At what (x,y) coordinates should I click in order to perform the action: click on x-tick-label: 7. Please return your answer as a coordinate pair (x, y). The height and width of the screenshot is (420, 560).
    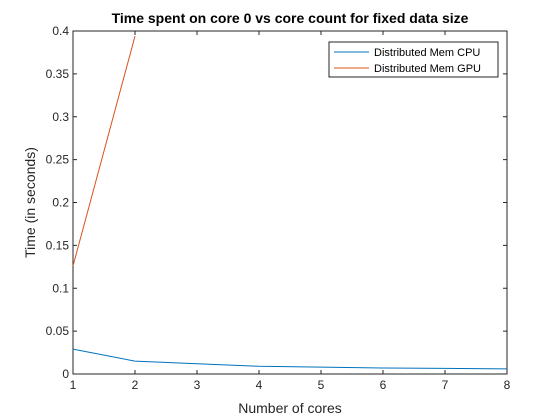
    Looking at the image, I should click on (445, 385).